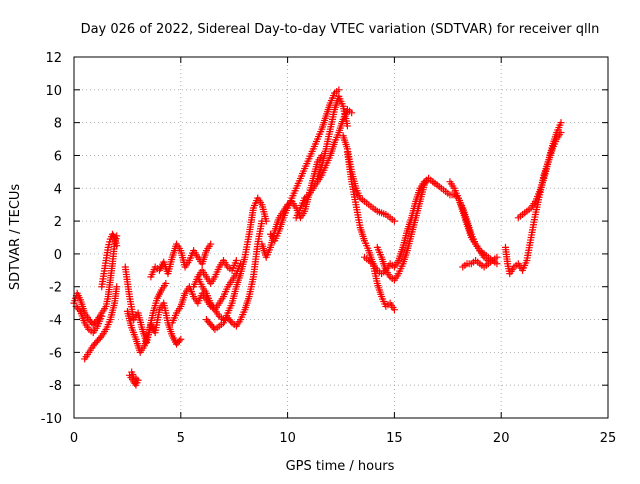 This screenshot has height=484, width=640. What do you see at coordinates (608, 438) in the screenshot?
I see `x-tick-label: 25` at bounding box center [608, 438].